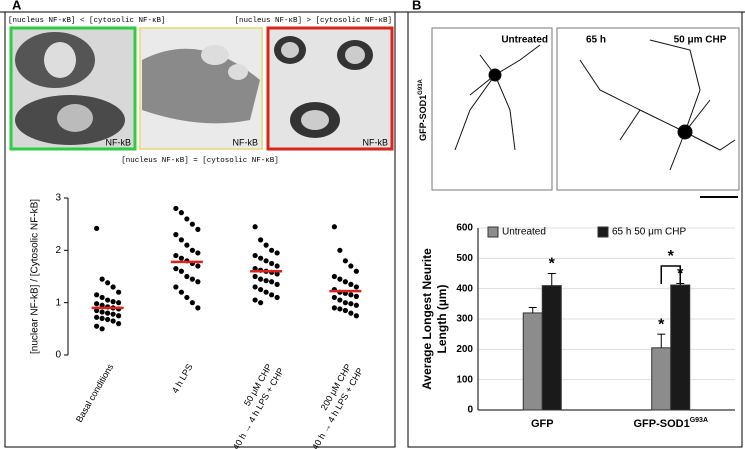 This screenshot has height=449, width=745. Describe the element at coordinates (423, 109) in the screenshot. I see `side-label: GFP-SOD1G93A` at that location.